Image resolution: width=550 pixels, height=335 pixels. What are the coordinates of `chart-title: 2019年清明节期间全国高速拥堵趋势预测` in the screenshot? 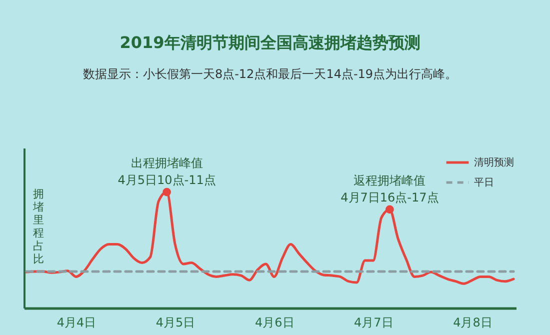 It's located at (270, 42).